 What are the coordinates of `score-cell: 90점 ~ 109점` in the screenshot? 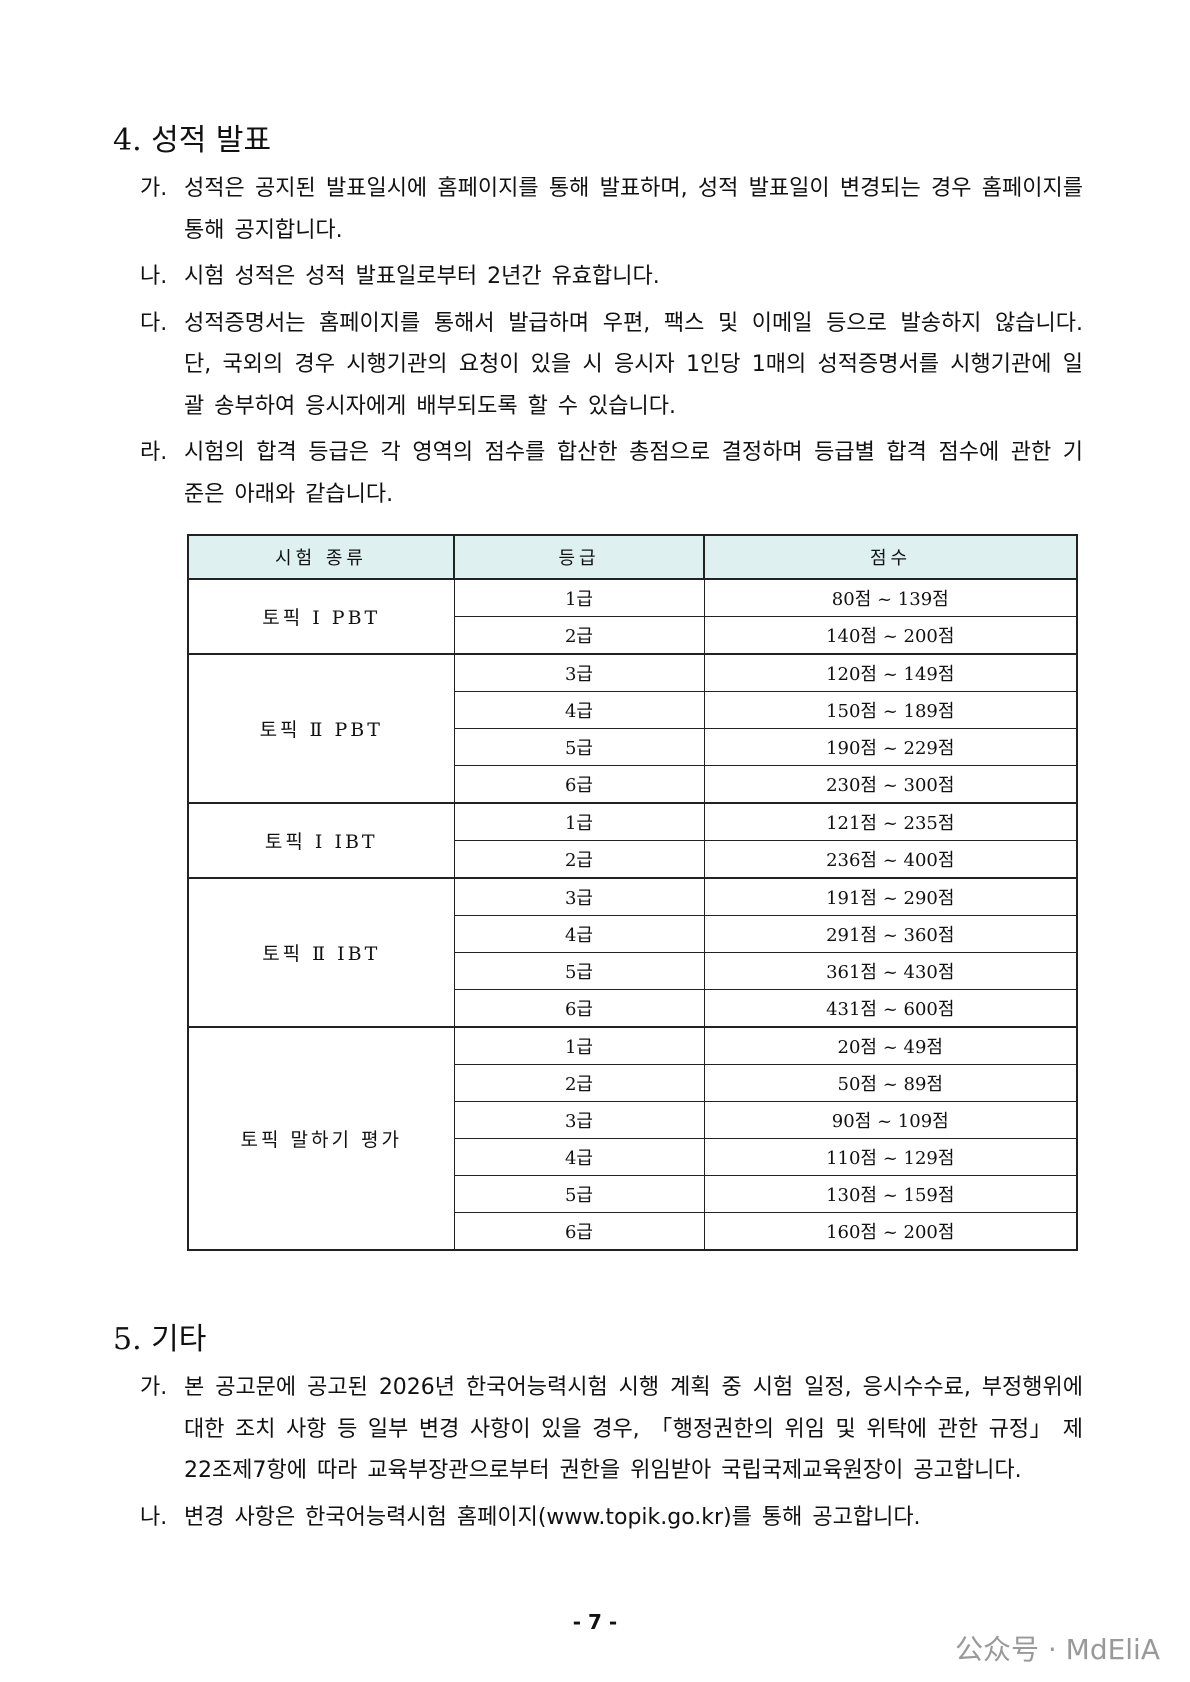 It's located at (890, 1120).